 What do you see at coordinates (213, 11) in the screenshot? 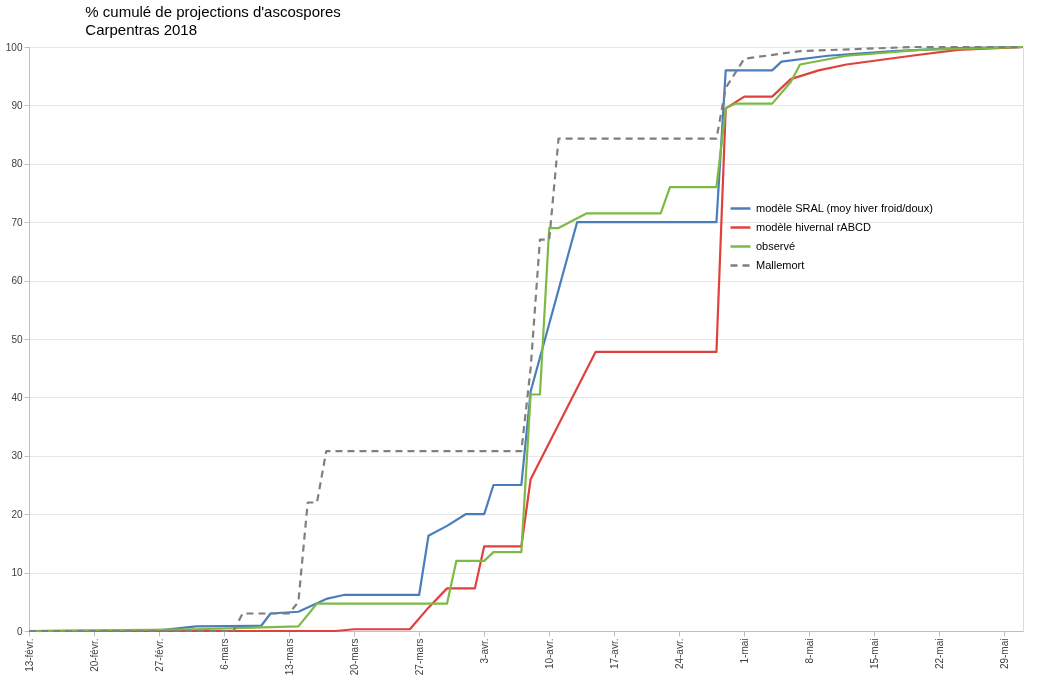
I see `chart-title: % cumulé de projections d'ascospores` at bounding box center [213, 11].